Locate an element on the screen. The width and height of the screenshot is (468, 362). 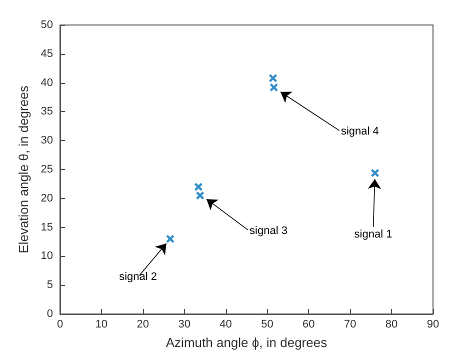
x-tick-label: 90 is located at coordinates (433, 324).